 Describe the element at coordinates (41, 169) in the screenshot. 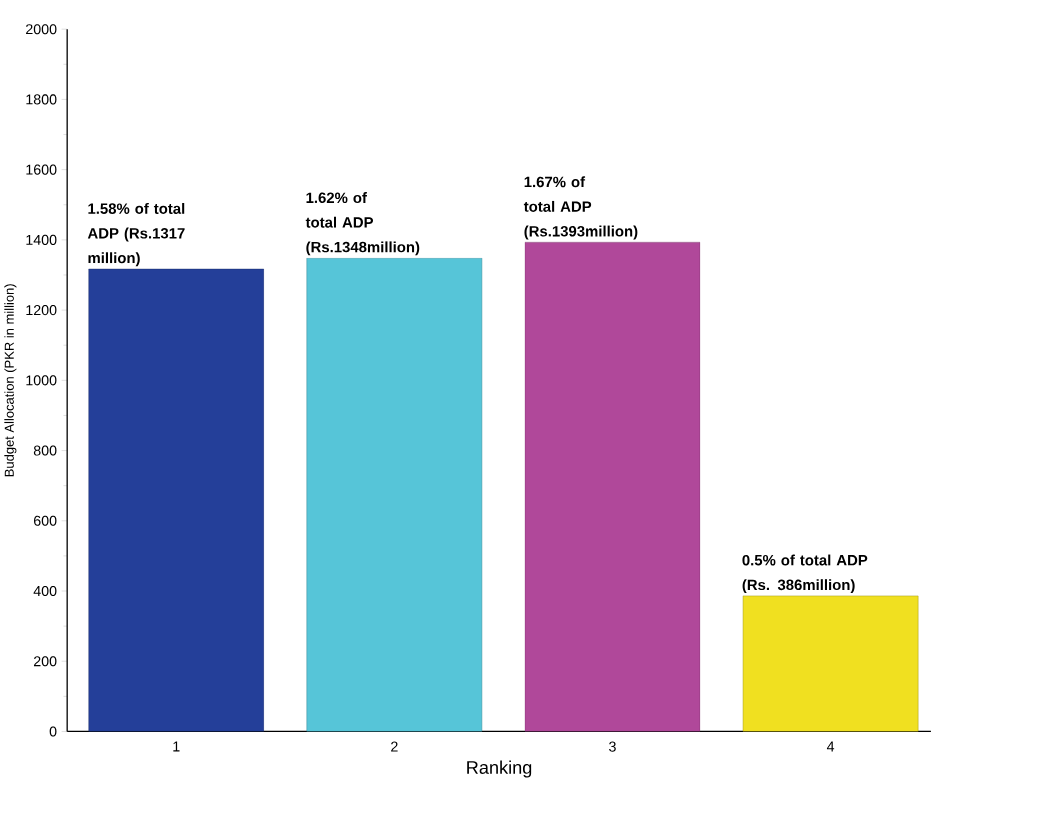

I see `y-tick-label: 1600` at that location.